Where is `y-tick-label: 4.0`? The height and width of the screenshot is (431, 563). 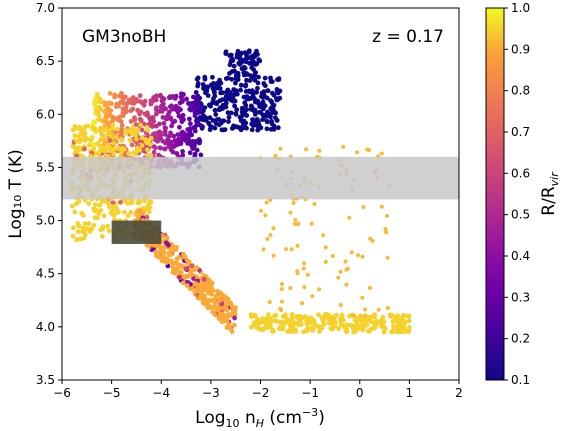
y-tick-label: 4.0 is located at coordinates (45, 327).